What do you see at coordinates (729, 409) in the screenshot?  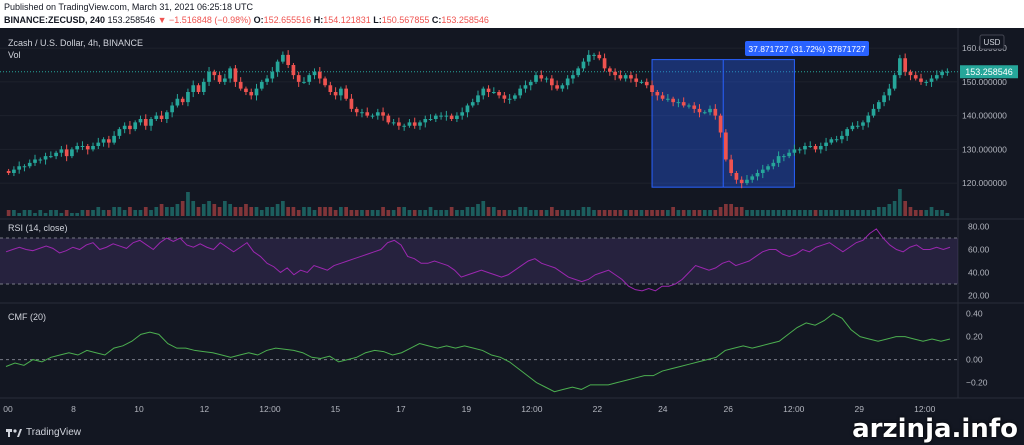 I see `time-axis-tick: 26` at bounding box center [729, 409].